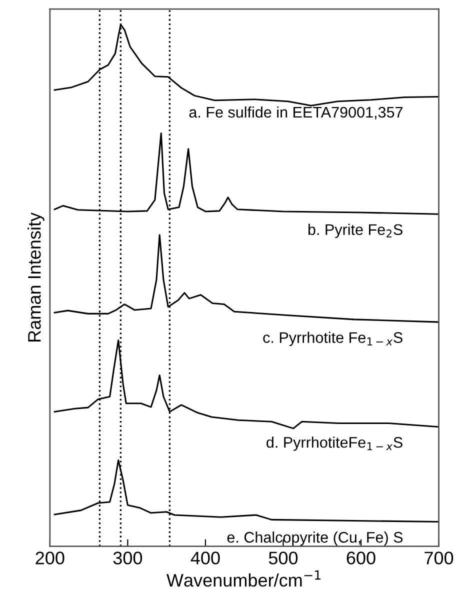  I want to click on x-axis-title: Wavenumber/cm$^{−1}$, so click(243, 578).